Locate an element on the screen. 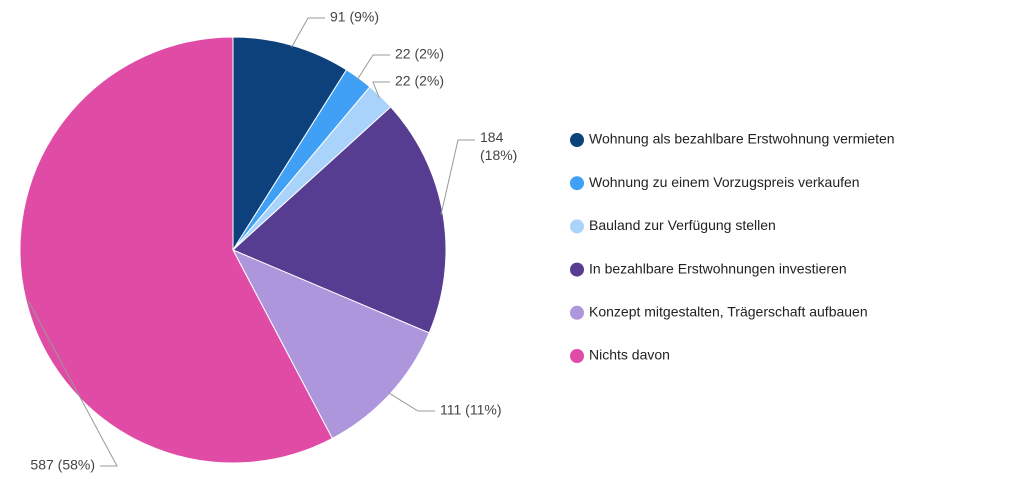  legend-label: Wohnung zu einem Vorzugspreis verkaufen is located at coordinates (724, 182).